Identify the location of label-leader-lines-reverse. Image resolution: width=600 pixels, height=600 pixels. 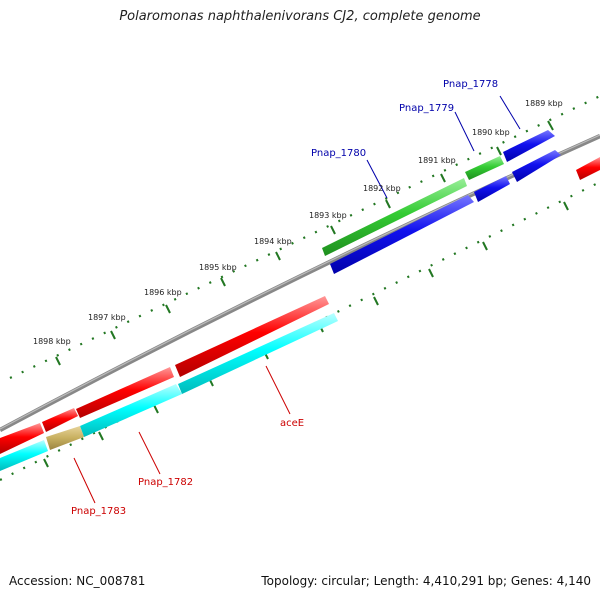
(182, 434).